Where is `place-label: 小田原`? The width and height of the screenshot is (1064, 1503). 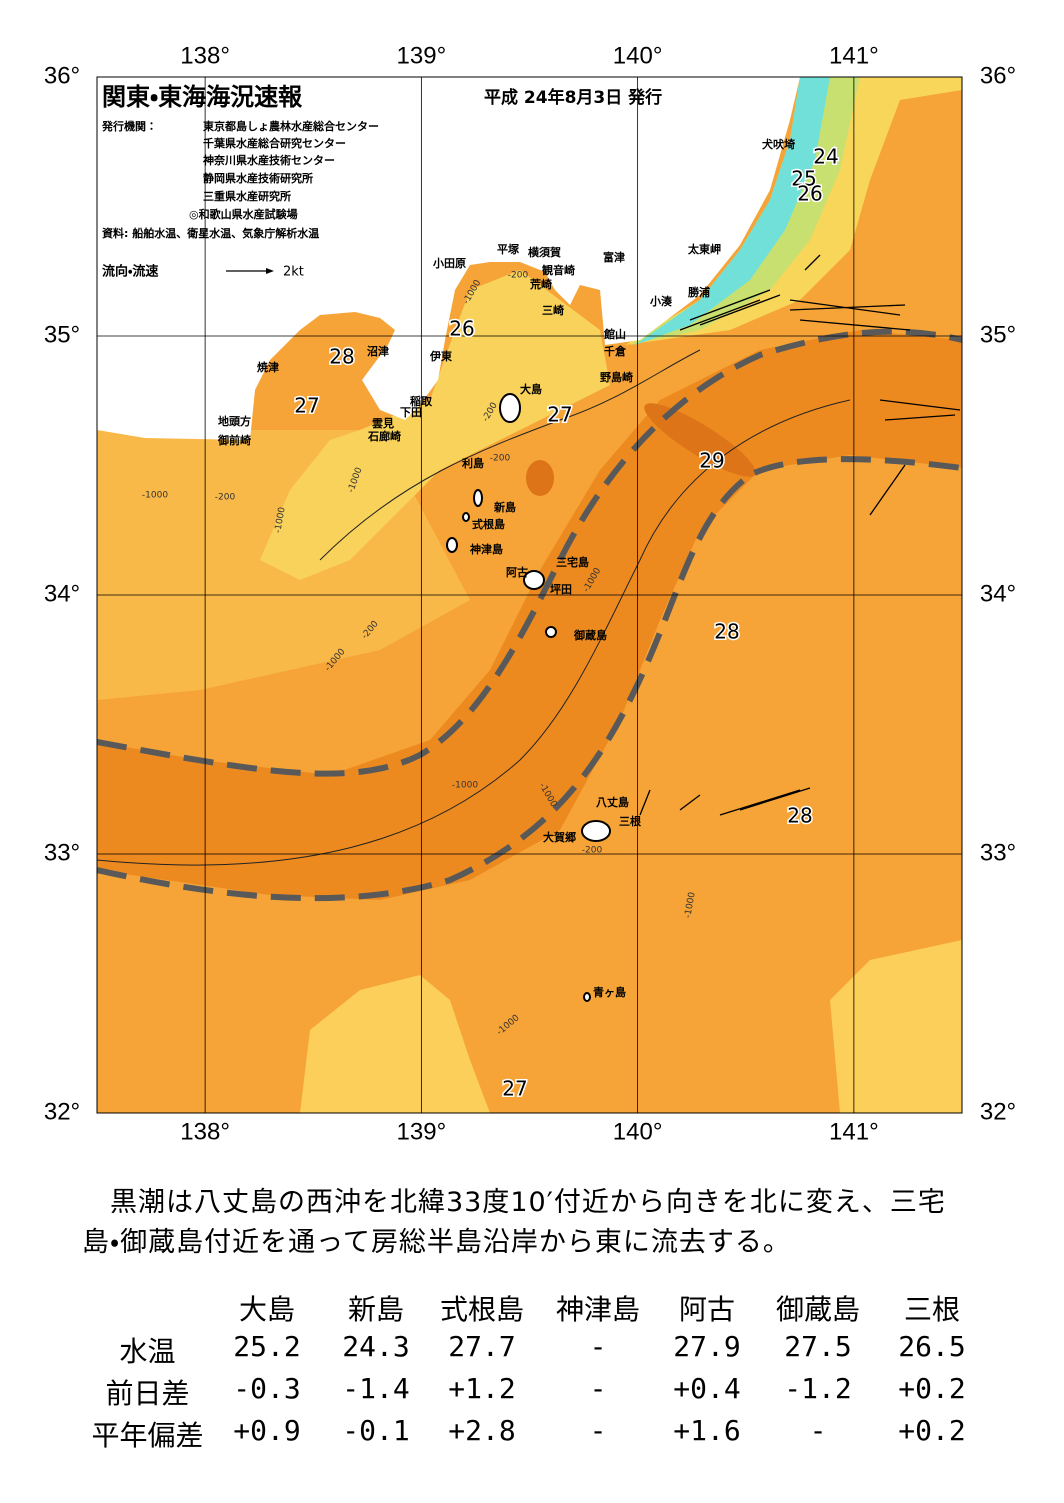 place-label: 小田原 is located at coordinates (449, 263).